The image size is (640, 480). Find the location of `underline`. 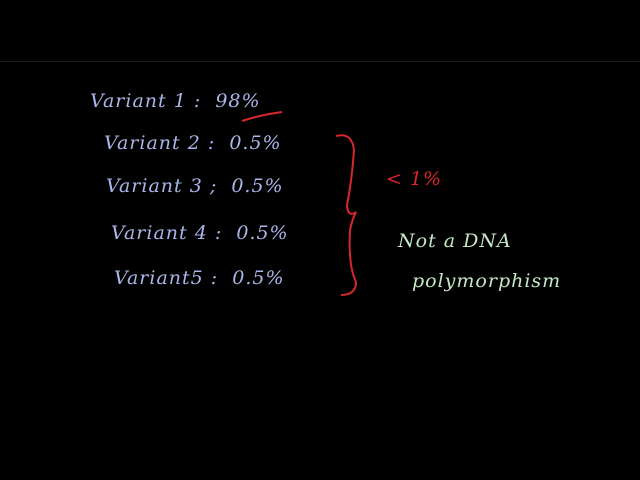

underline is located at coordinates (262, 116).